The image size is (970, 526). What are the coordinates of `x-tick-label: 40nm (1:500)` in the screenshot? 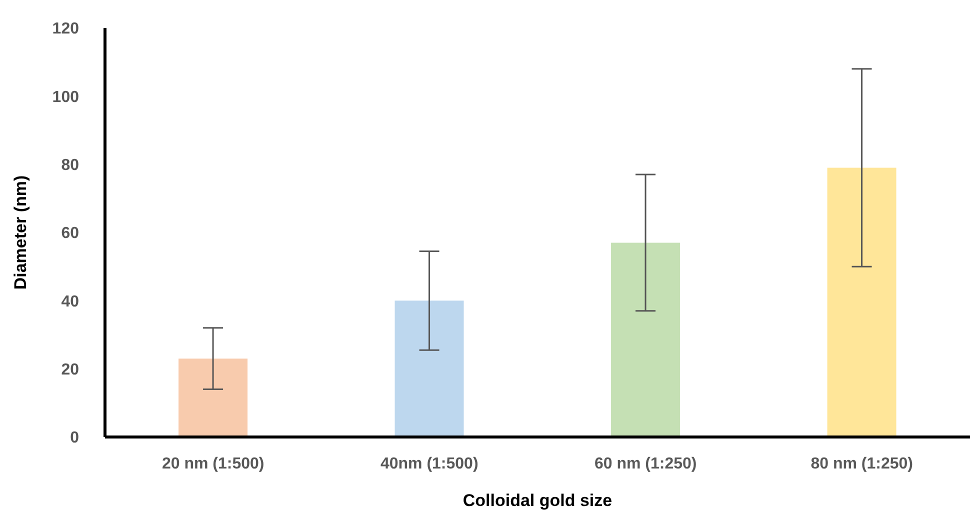 It's located at (429, 463).